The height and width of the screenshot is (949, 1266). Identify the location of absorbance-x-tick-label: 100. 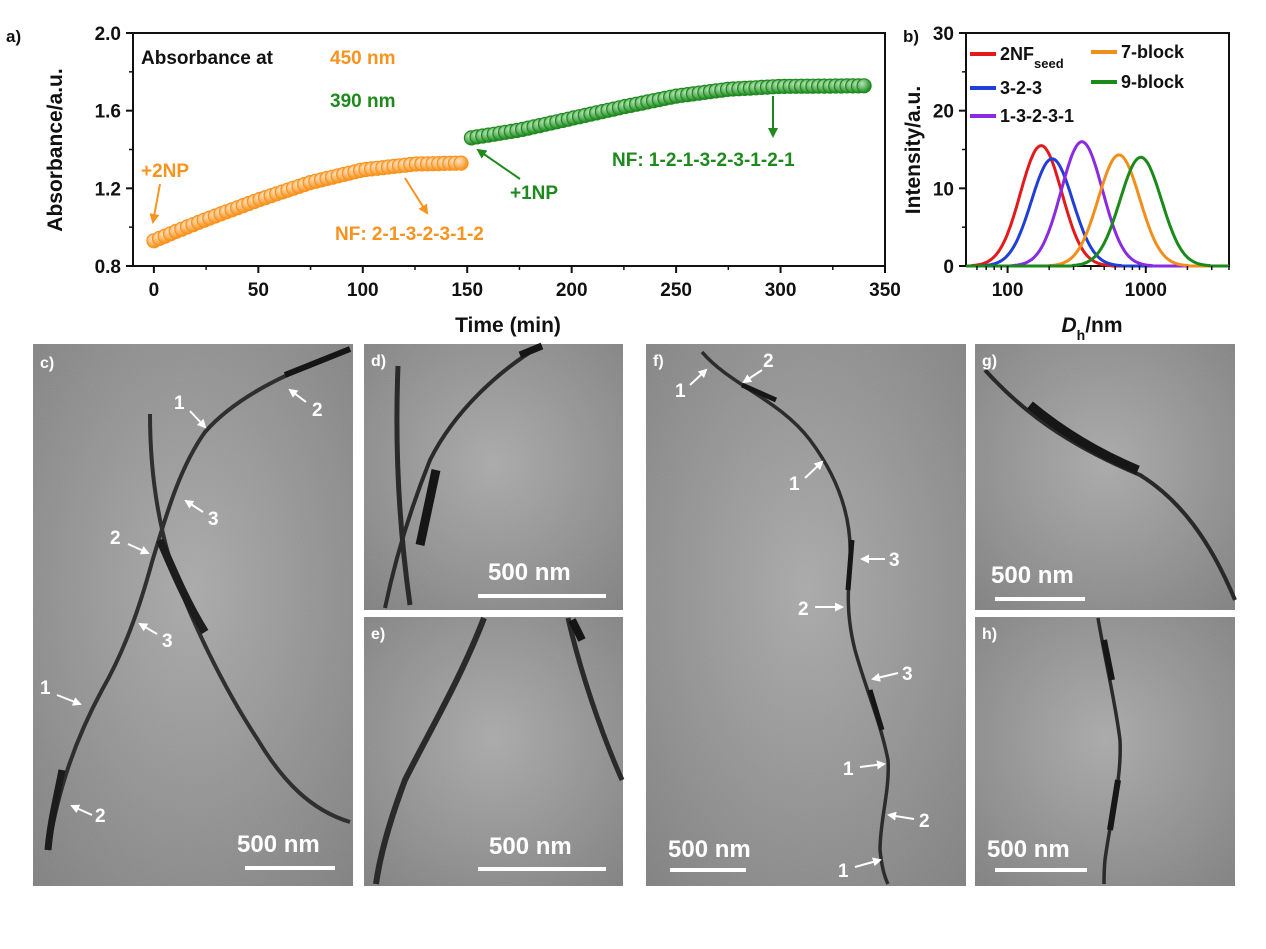
(363, 290).